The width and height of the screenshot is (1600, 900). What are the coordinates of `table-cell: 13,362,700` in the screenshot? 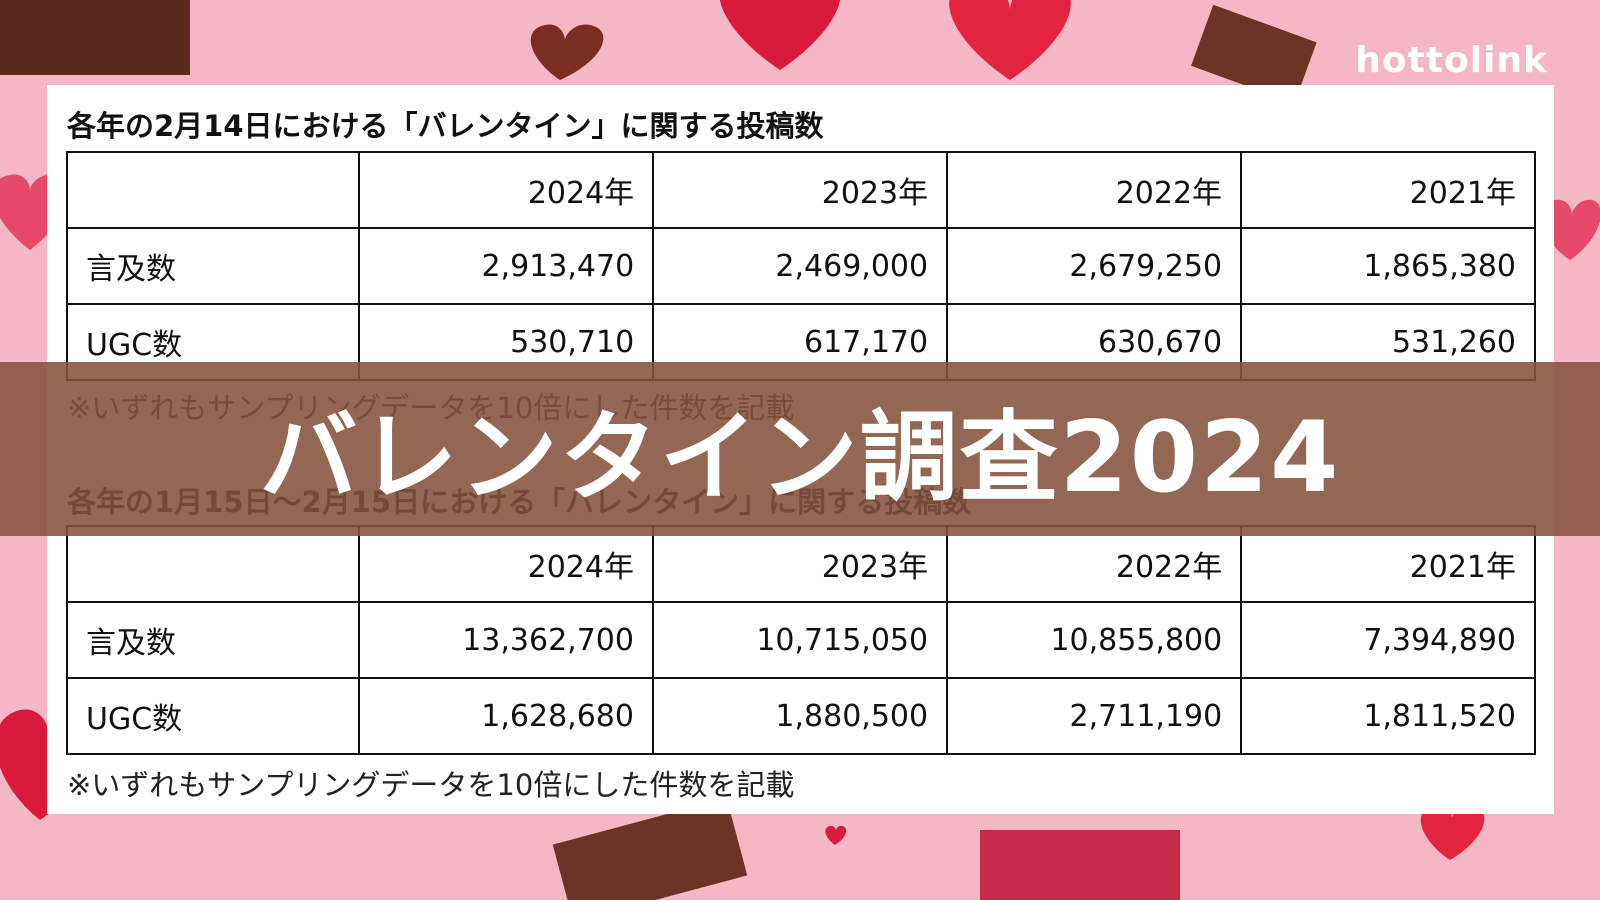 It's located at (505, 640).